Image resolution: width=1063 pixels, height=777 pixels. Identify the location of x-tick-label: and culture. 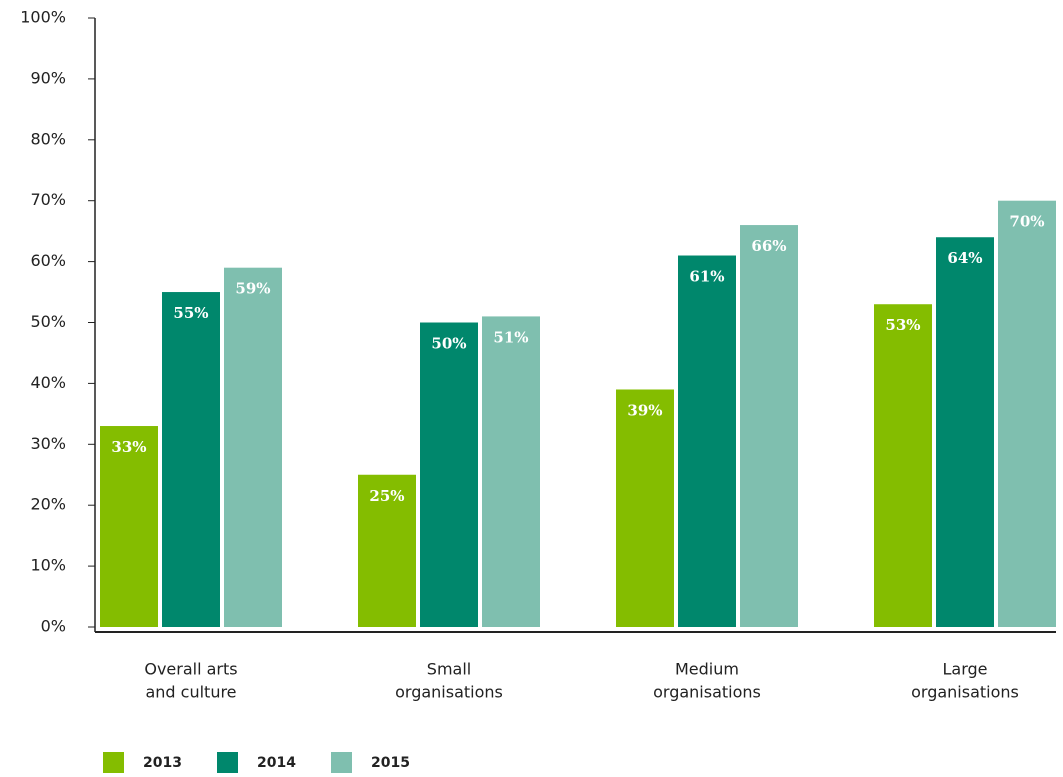
(190, 692).